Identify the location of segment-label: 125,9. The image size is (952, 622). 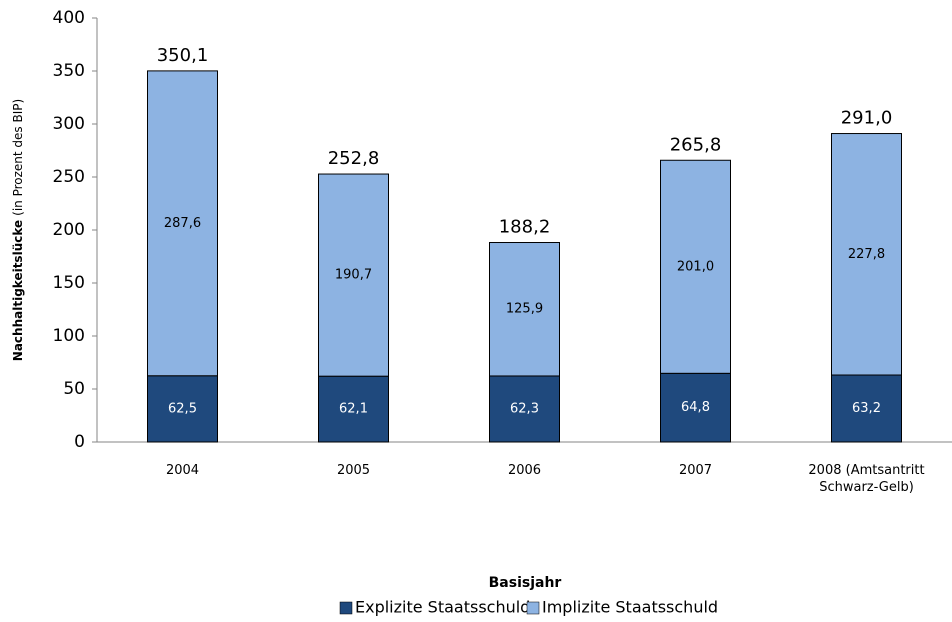
(524, 309).